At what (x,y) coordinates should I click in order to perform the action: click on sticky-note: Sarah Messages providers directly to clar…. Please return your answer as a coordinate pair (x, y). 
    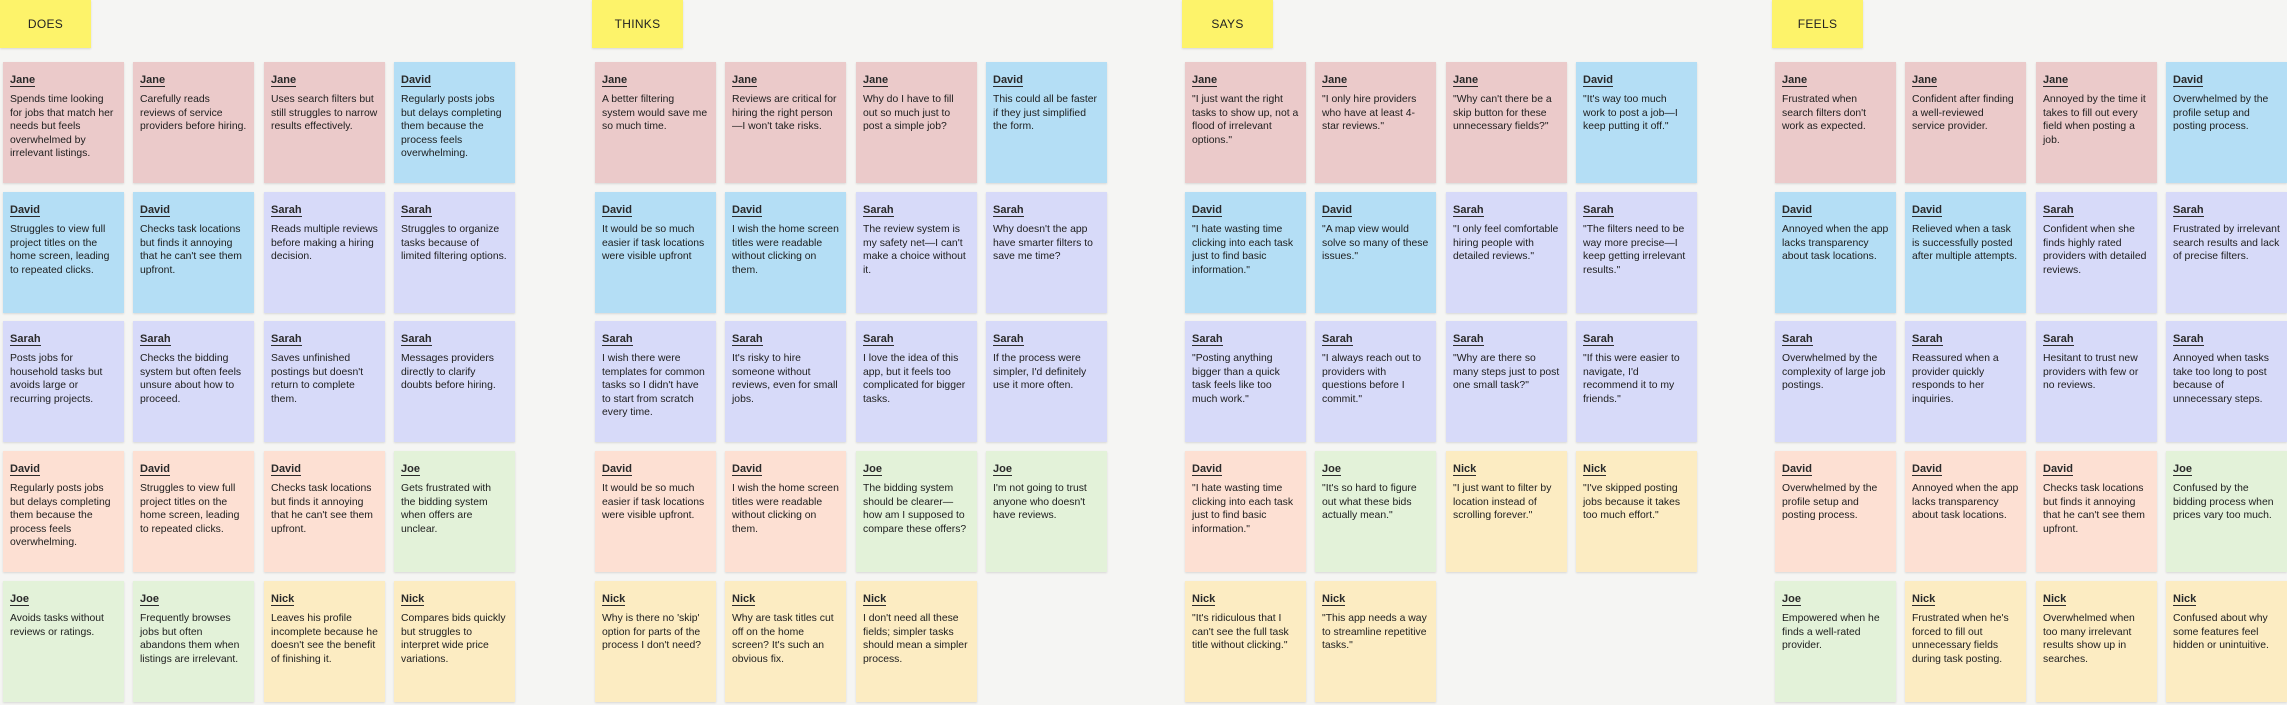
    Looking at the image, I should click on (454, 381).